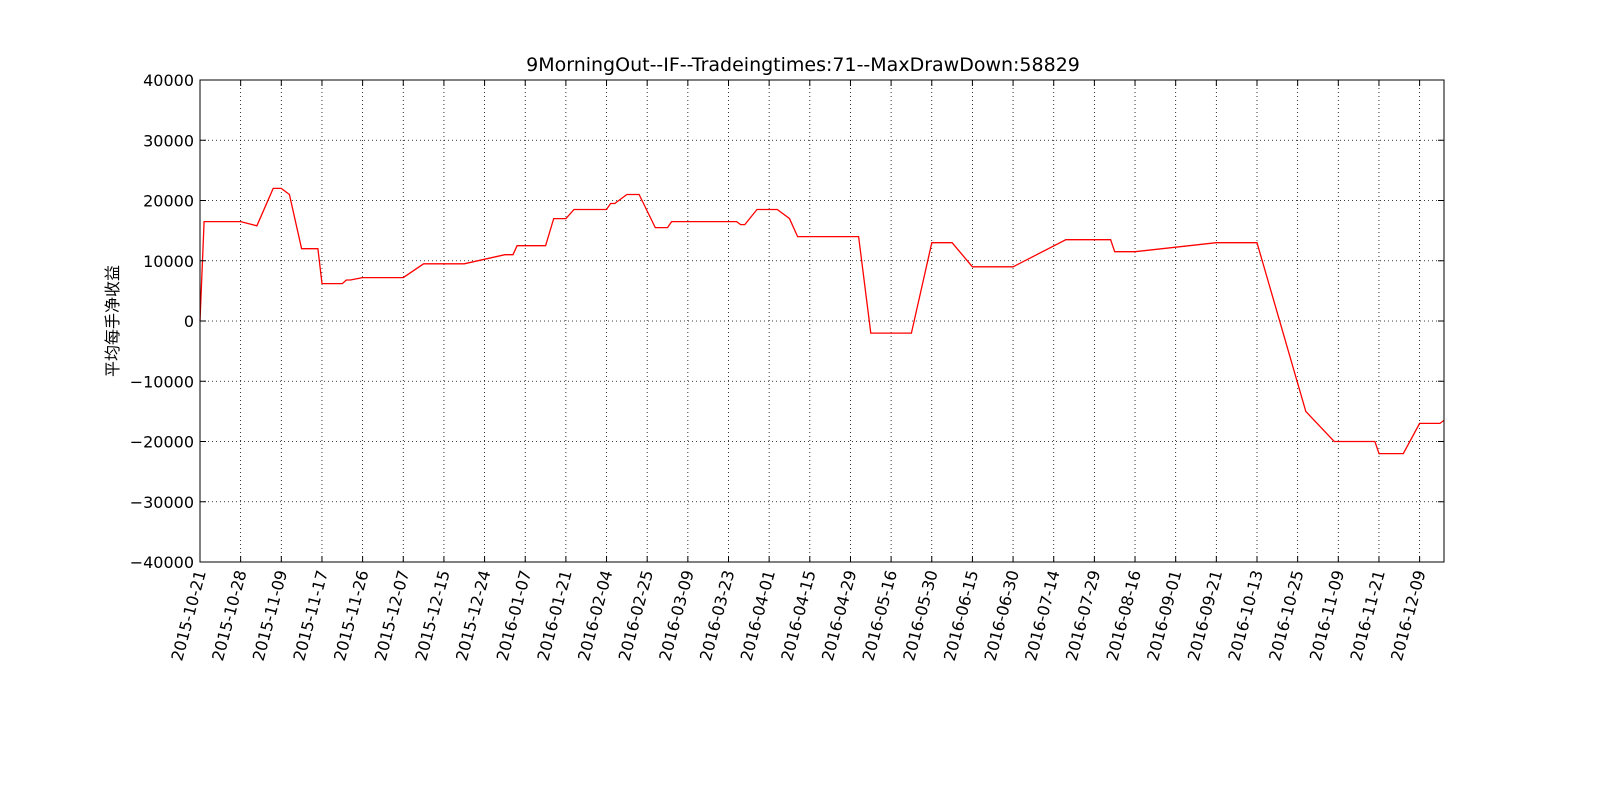  I want to click on x-tick-label: 2016-07-29, so click(1083, 615).